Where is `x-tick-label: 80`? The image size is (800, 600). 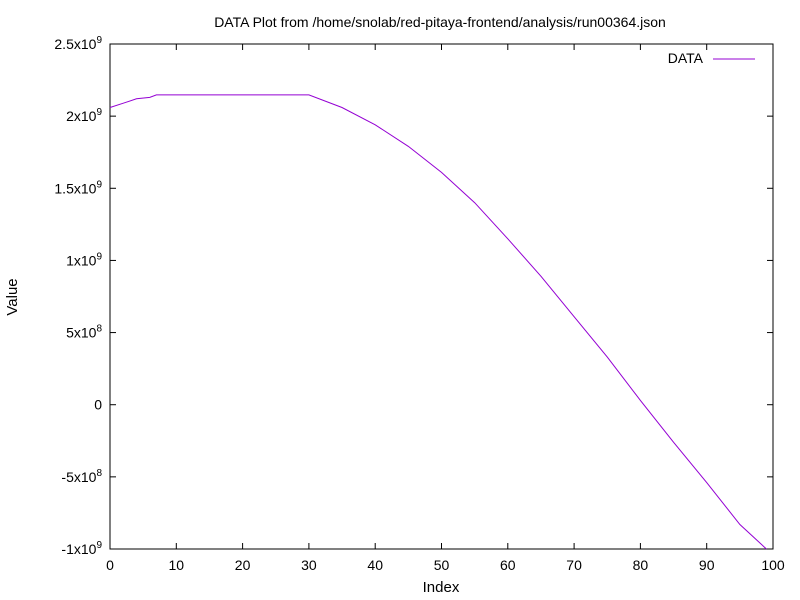 x-tick-label: 80 is located at coordinates (641, 565).